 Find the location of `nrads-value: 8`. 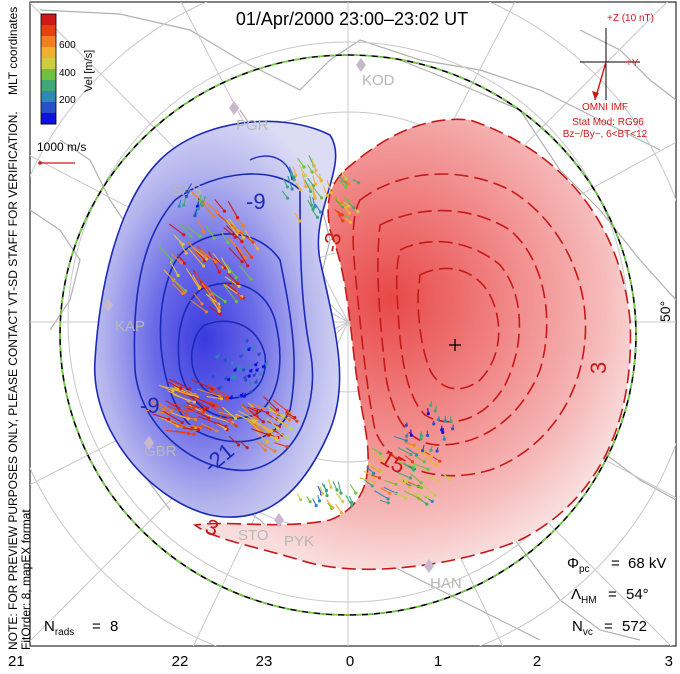

nrads-value: 8 is located at coordinates (114, 626).